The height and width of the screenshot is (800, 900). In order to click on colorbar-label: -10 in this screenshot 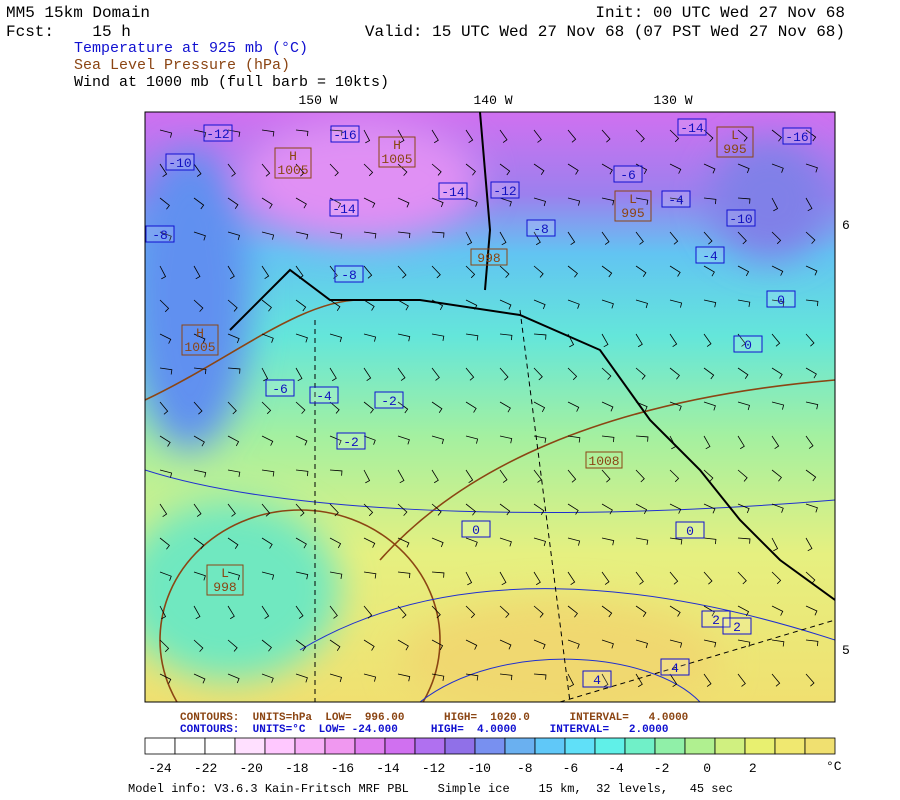, I will do `click(478, 768)`.